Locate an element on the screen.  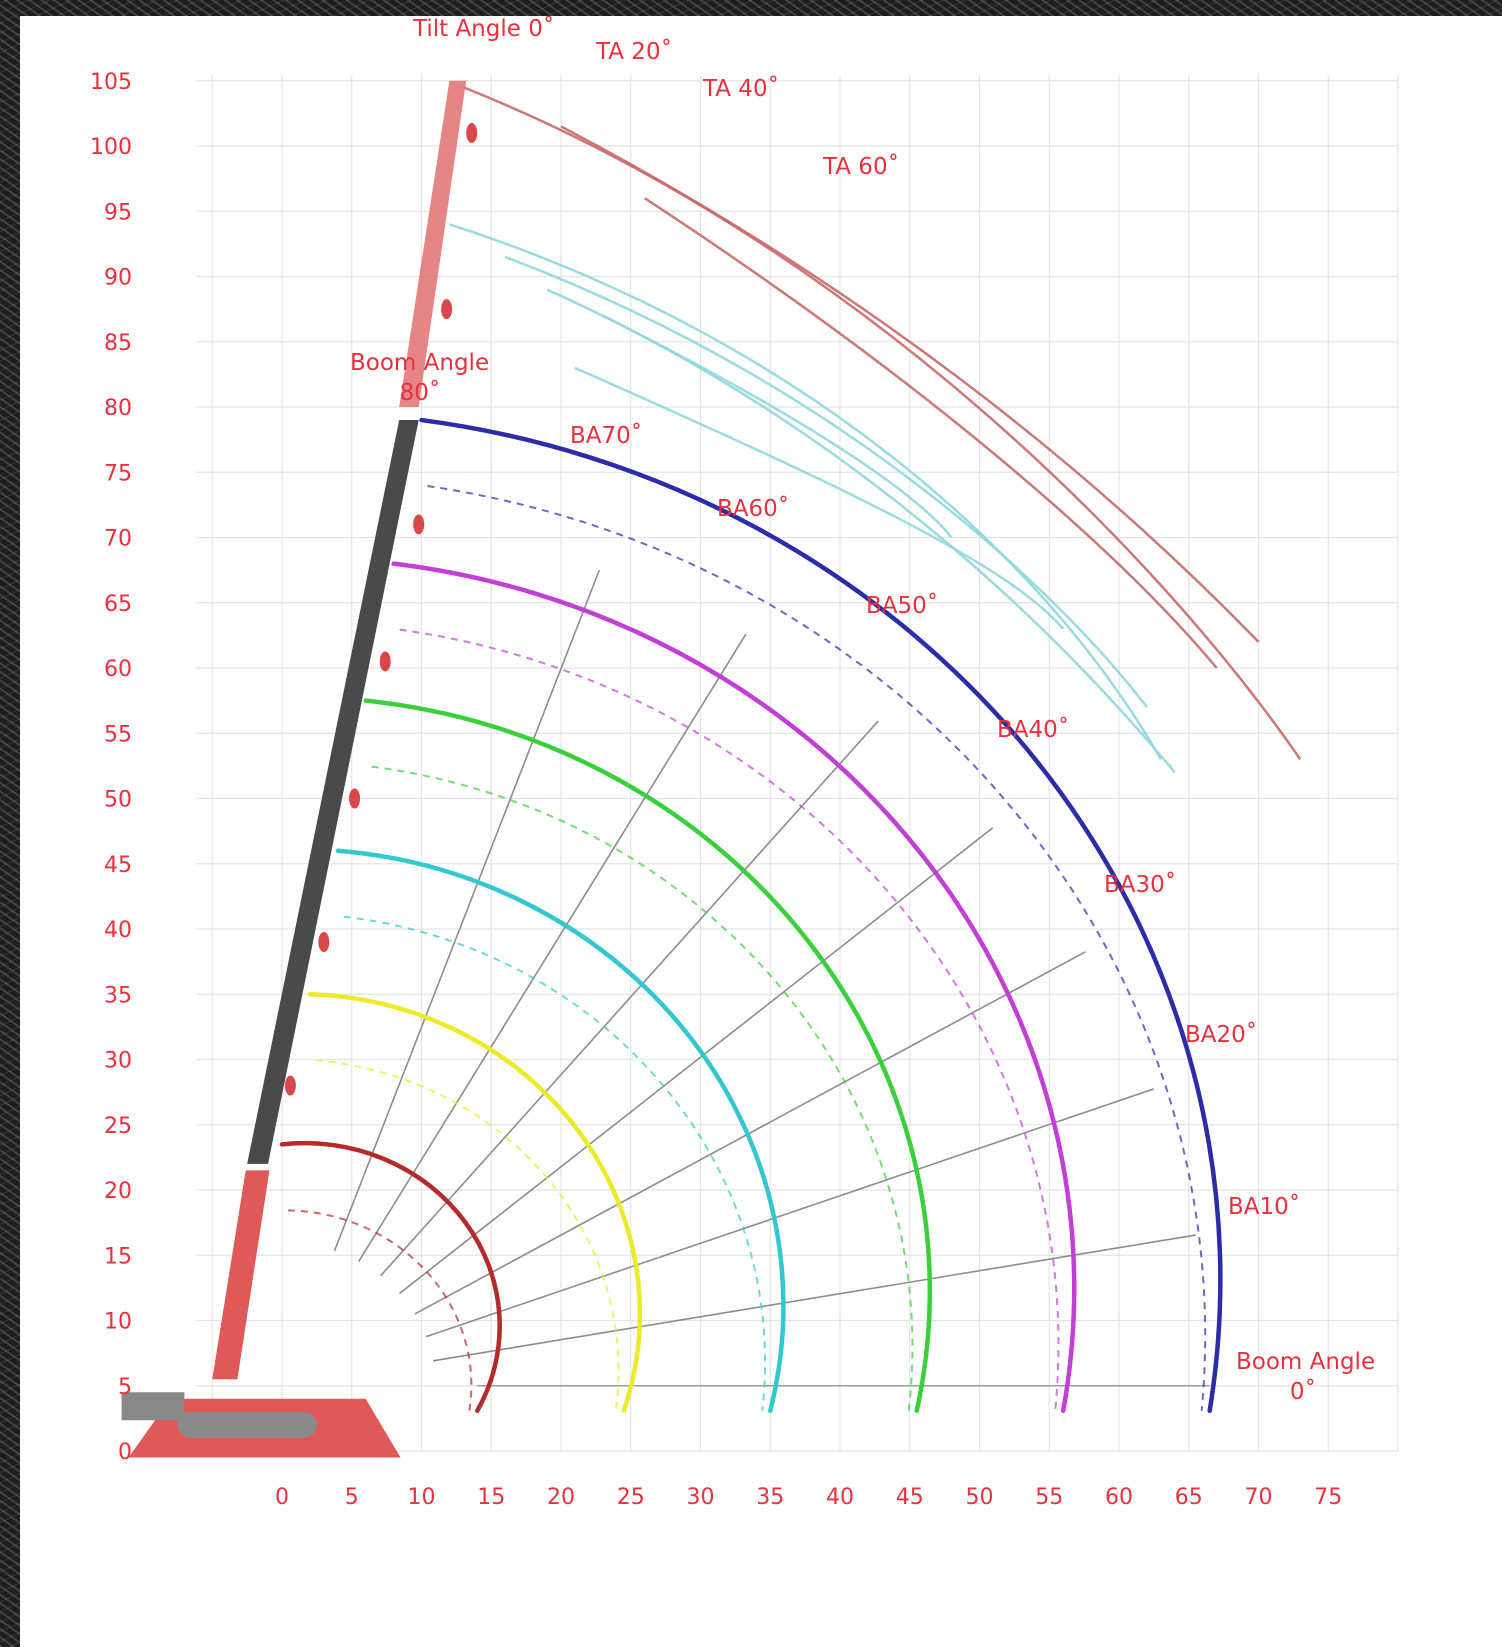
tilt-angle-label: TA 60˚ is located at coordinates (860, 166).